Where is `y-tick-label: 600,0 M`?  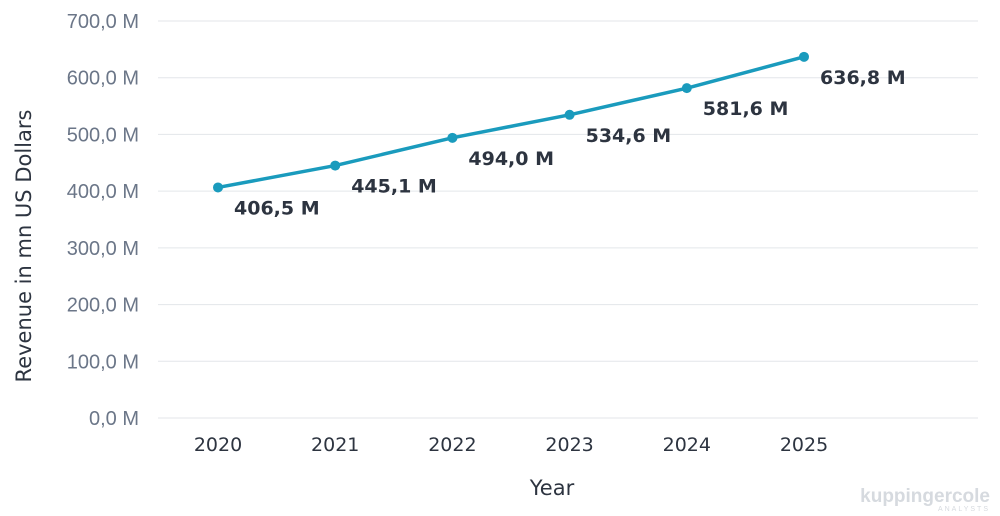 y-tick-label: 600,0 M is located at coordinates (103, 79).